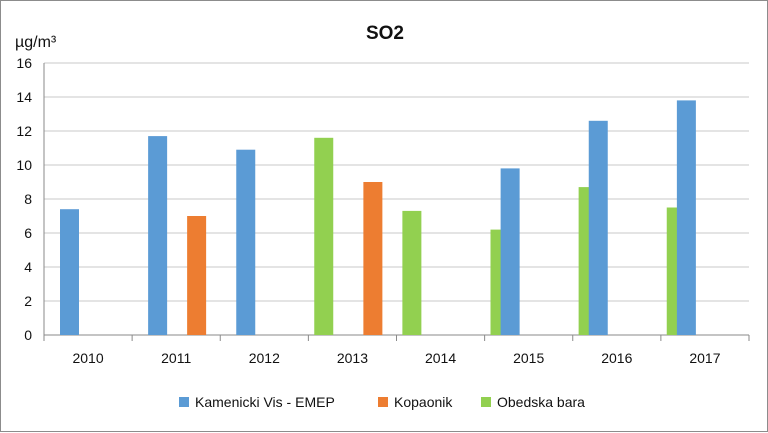 The image size is (768, 433). I want to click on y-tick-label: 14, so click(24, 97).